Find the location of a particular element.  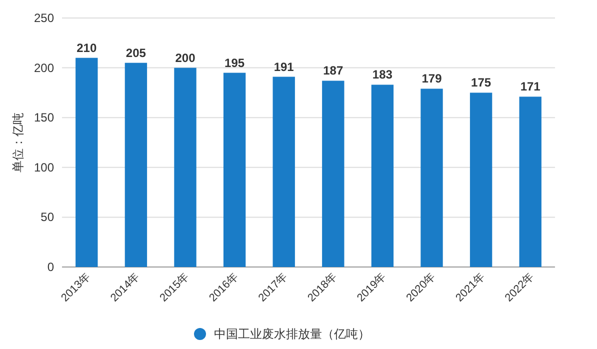

data-label: 171 is located at coordinates (530, 87).